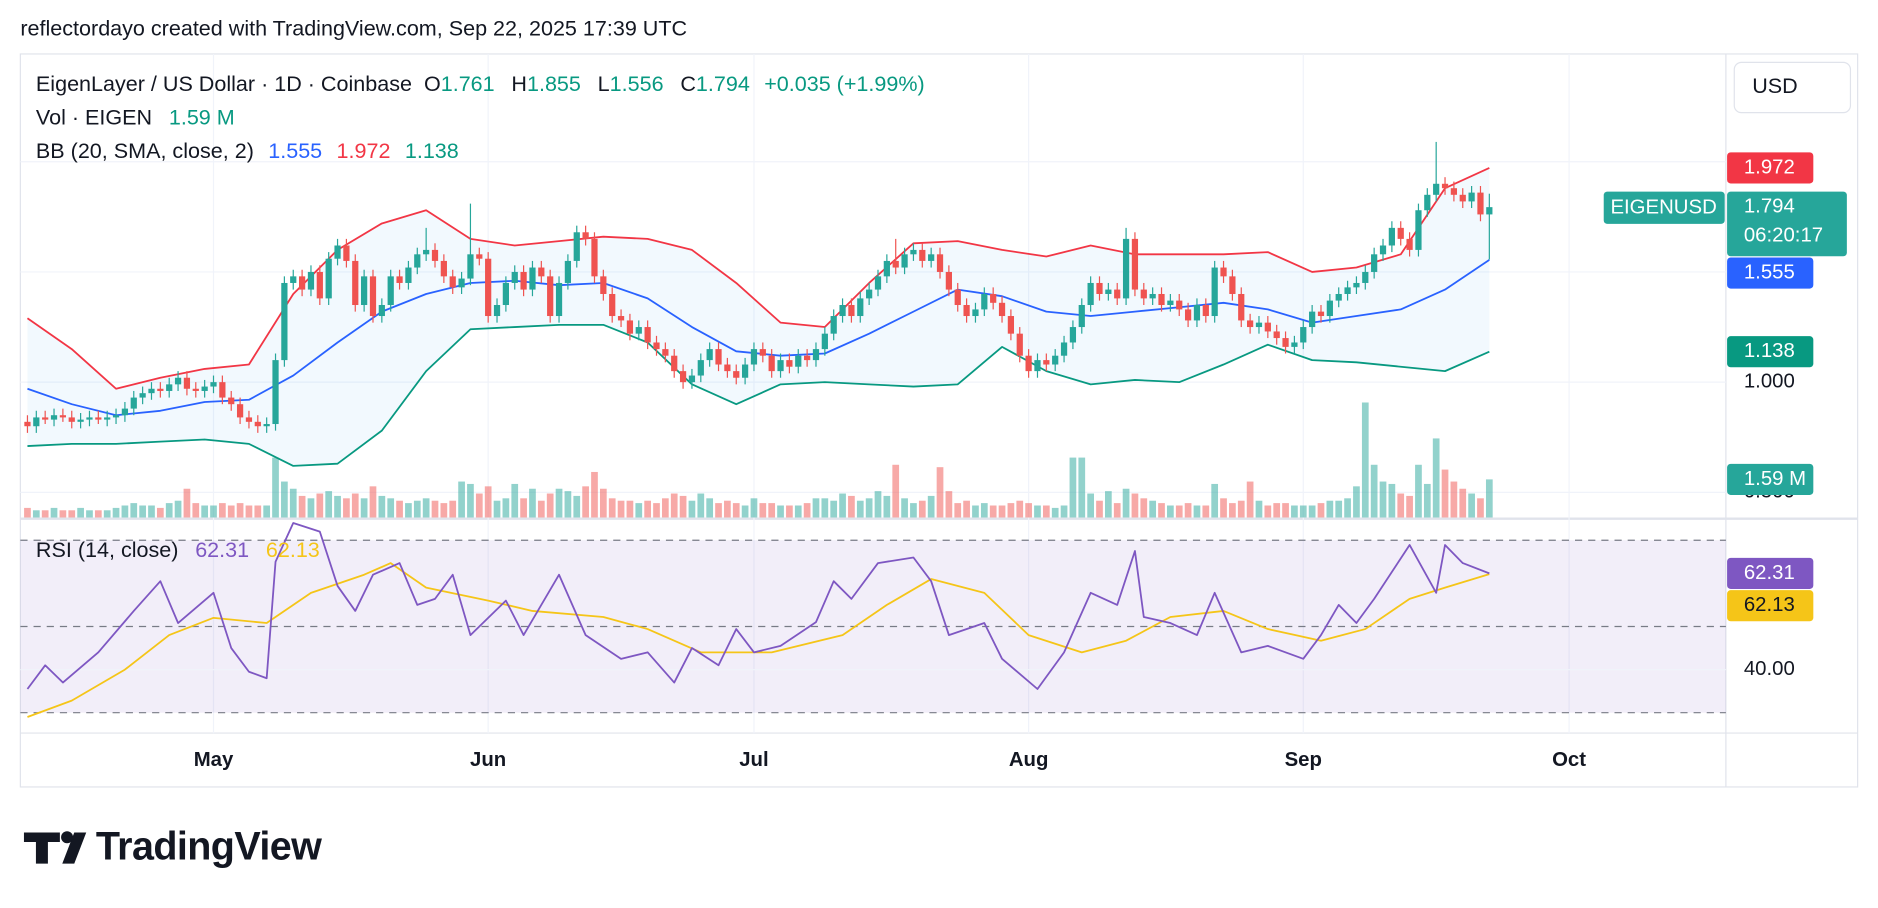 Image resolution: width=1878 pixels, height=908 pixels. Describe the element at coordinates (844, 83) in the screenshot. I see `change-value: +0.035 (+1.99%)` at that location.